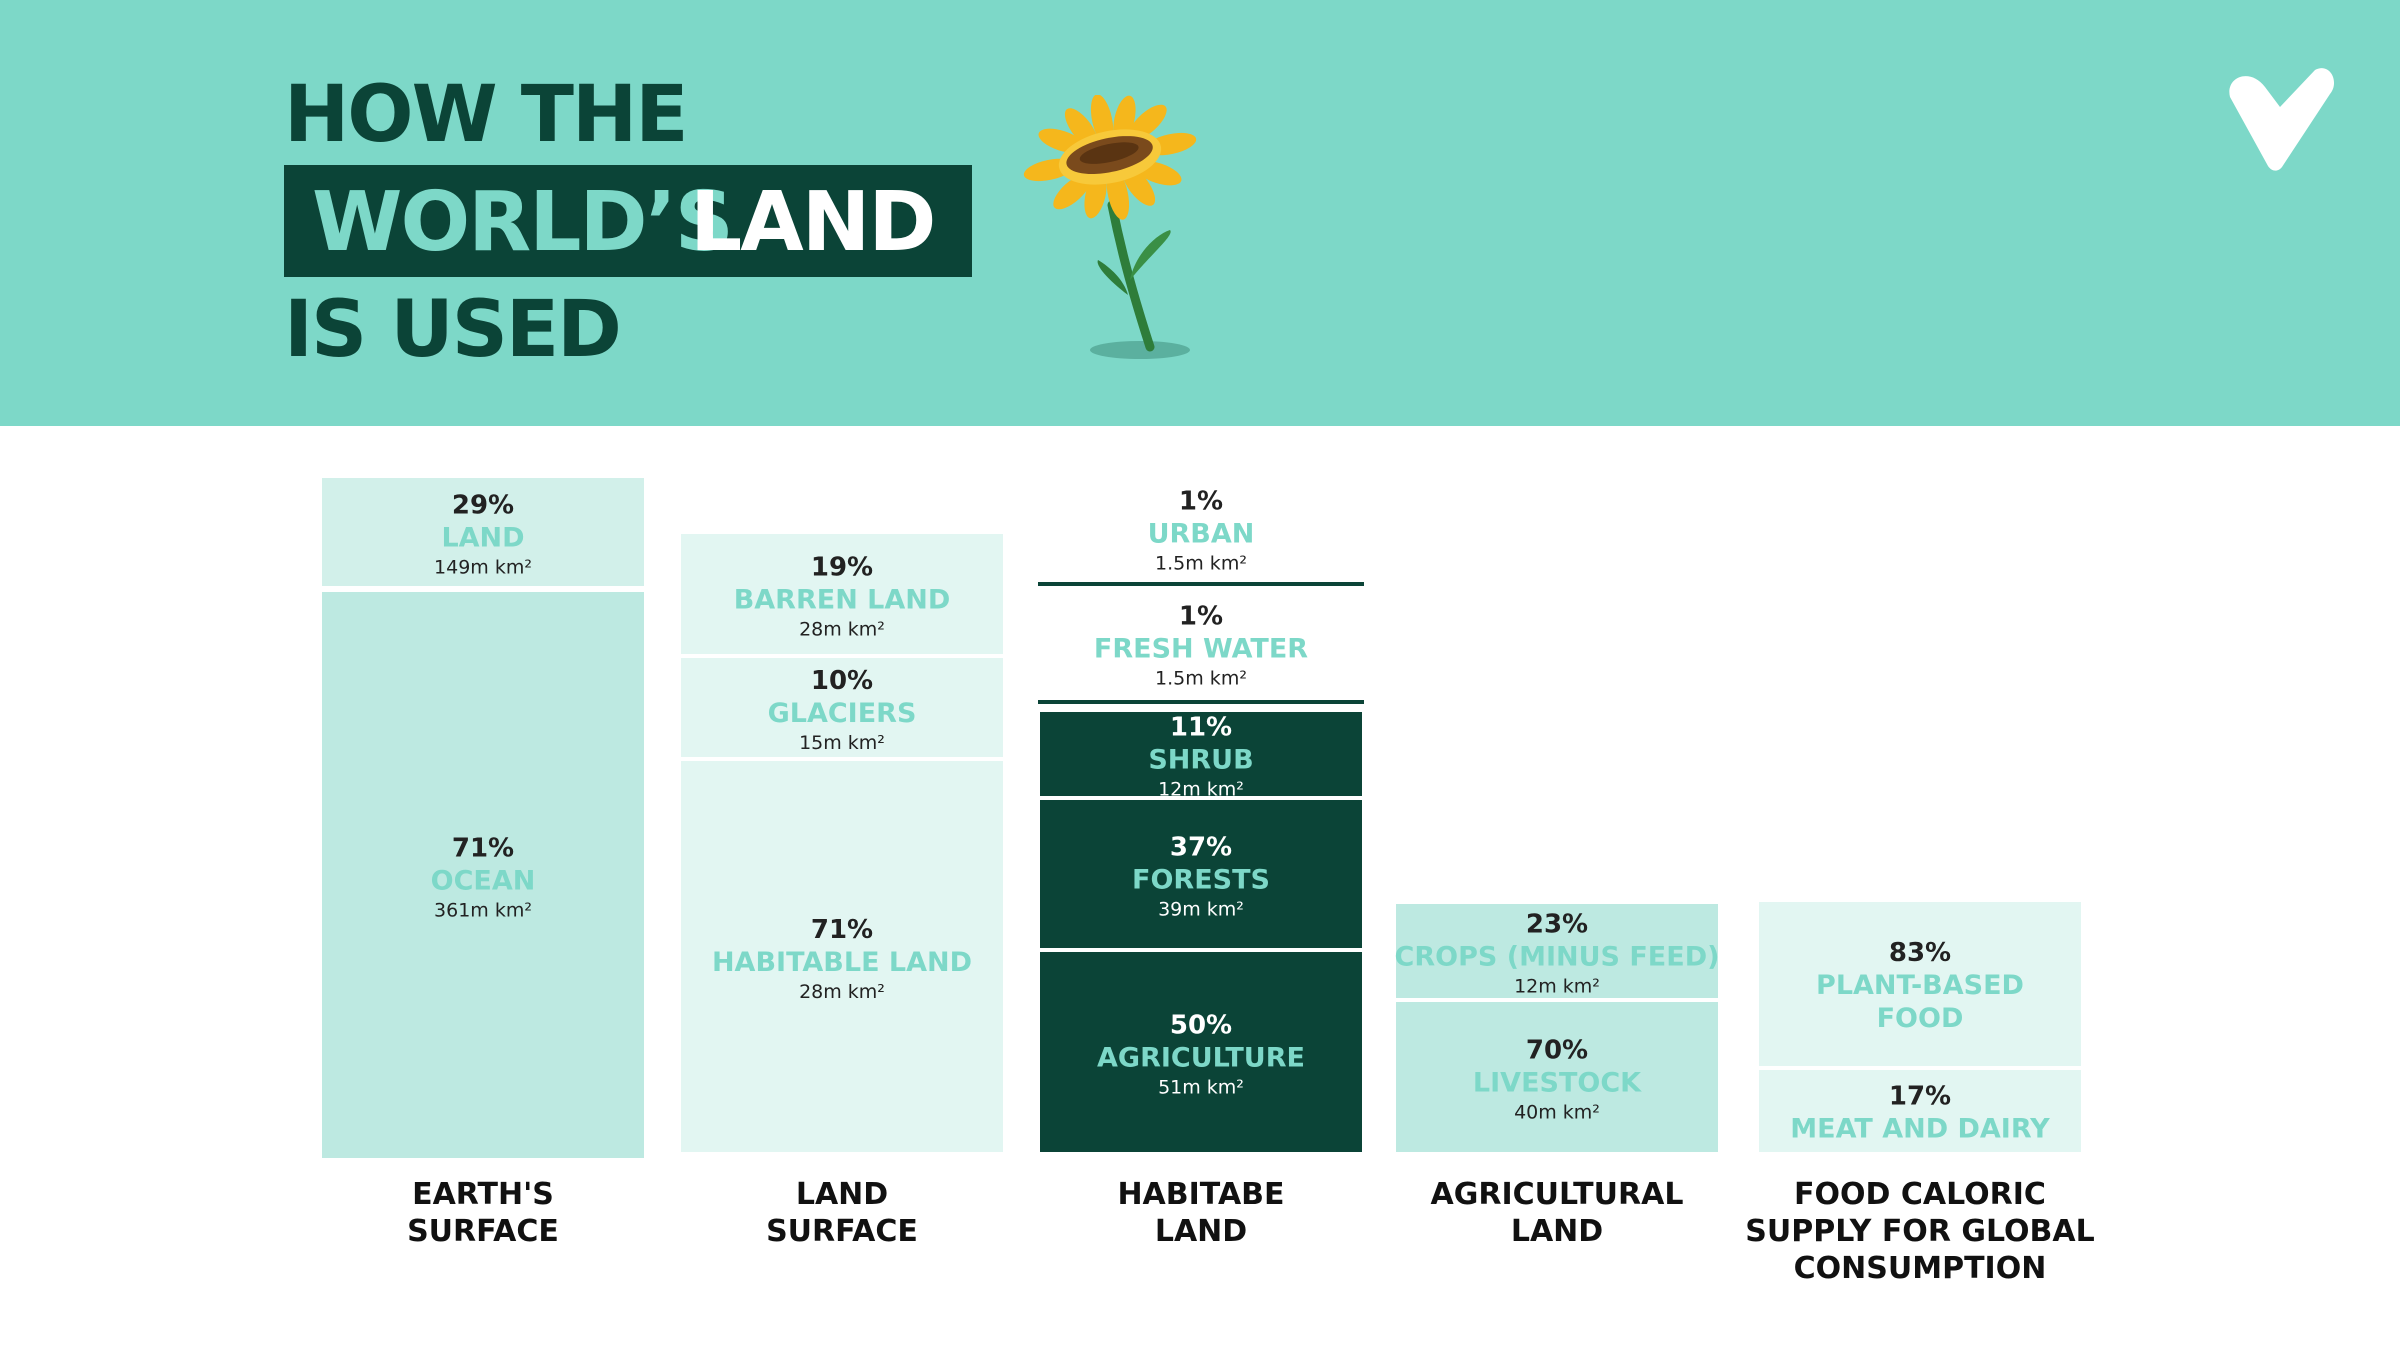 The height and width of the screenshot is (1350, 2400). I want to click on col1-seg2-label-0: HABITABLE LAND, so click(842, 962).